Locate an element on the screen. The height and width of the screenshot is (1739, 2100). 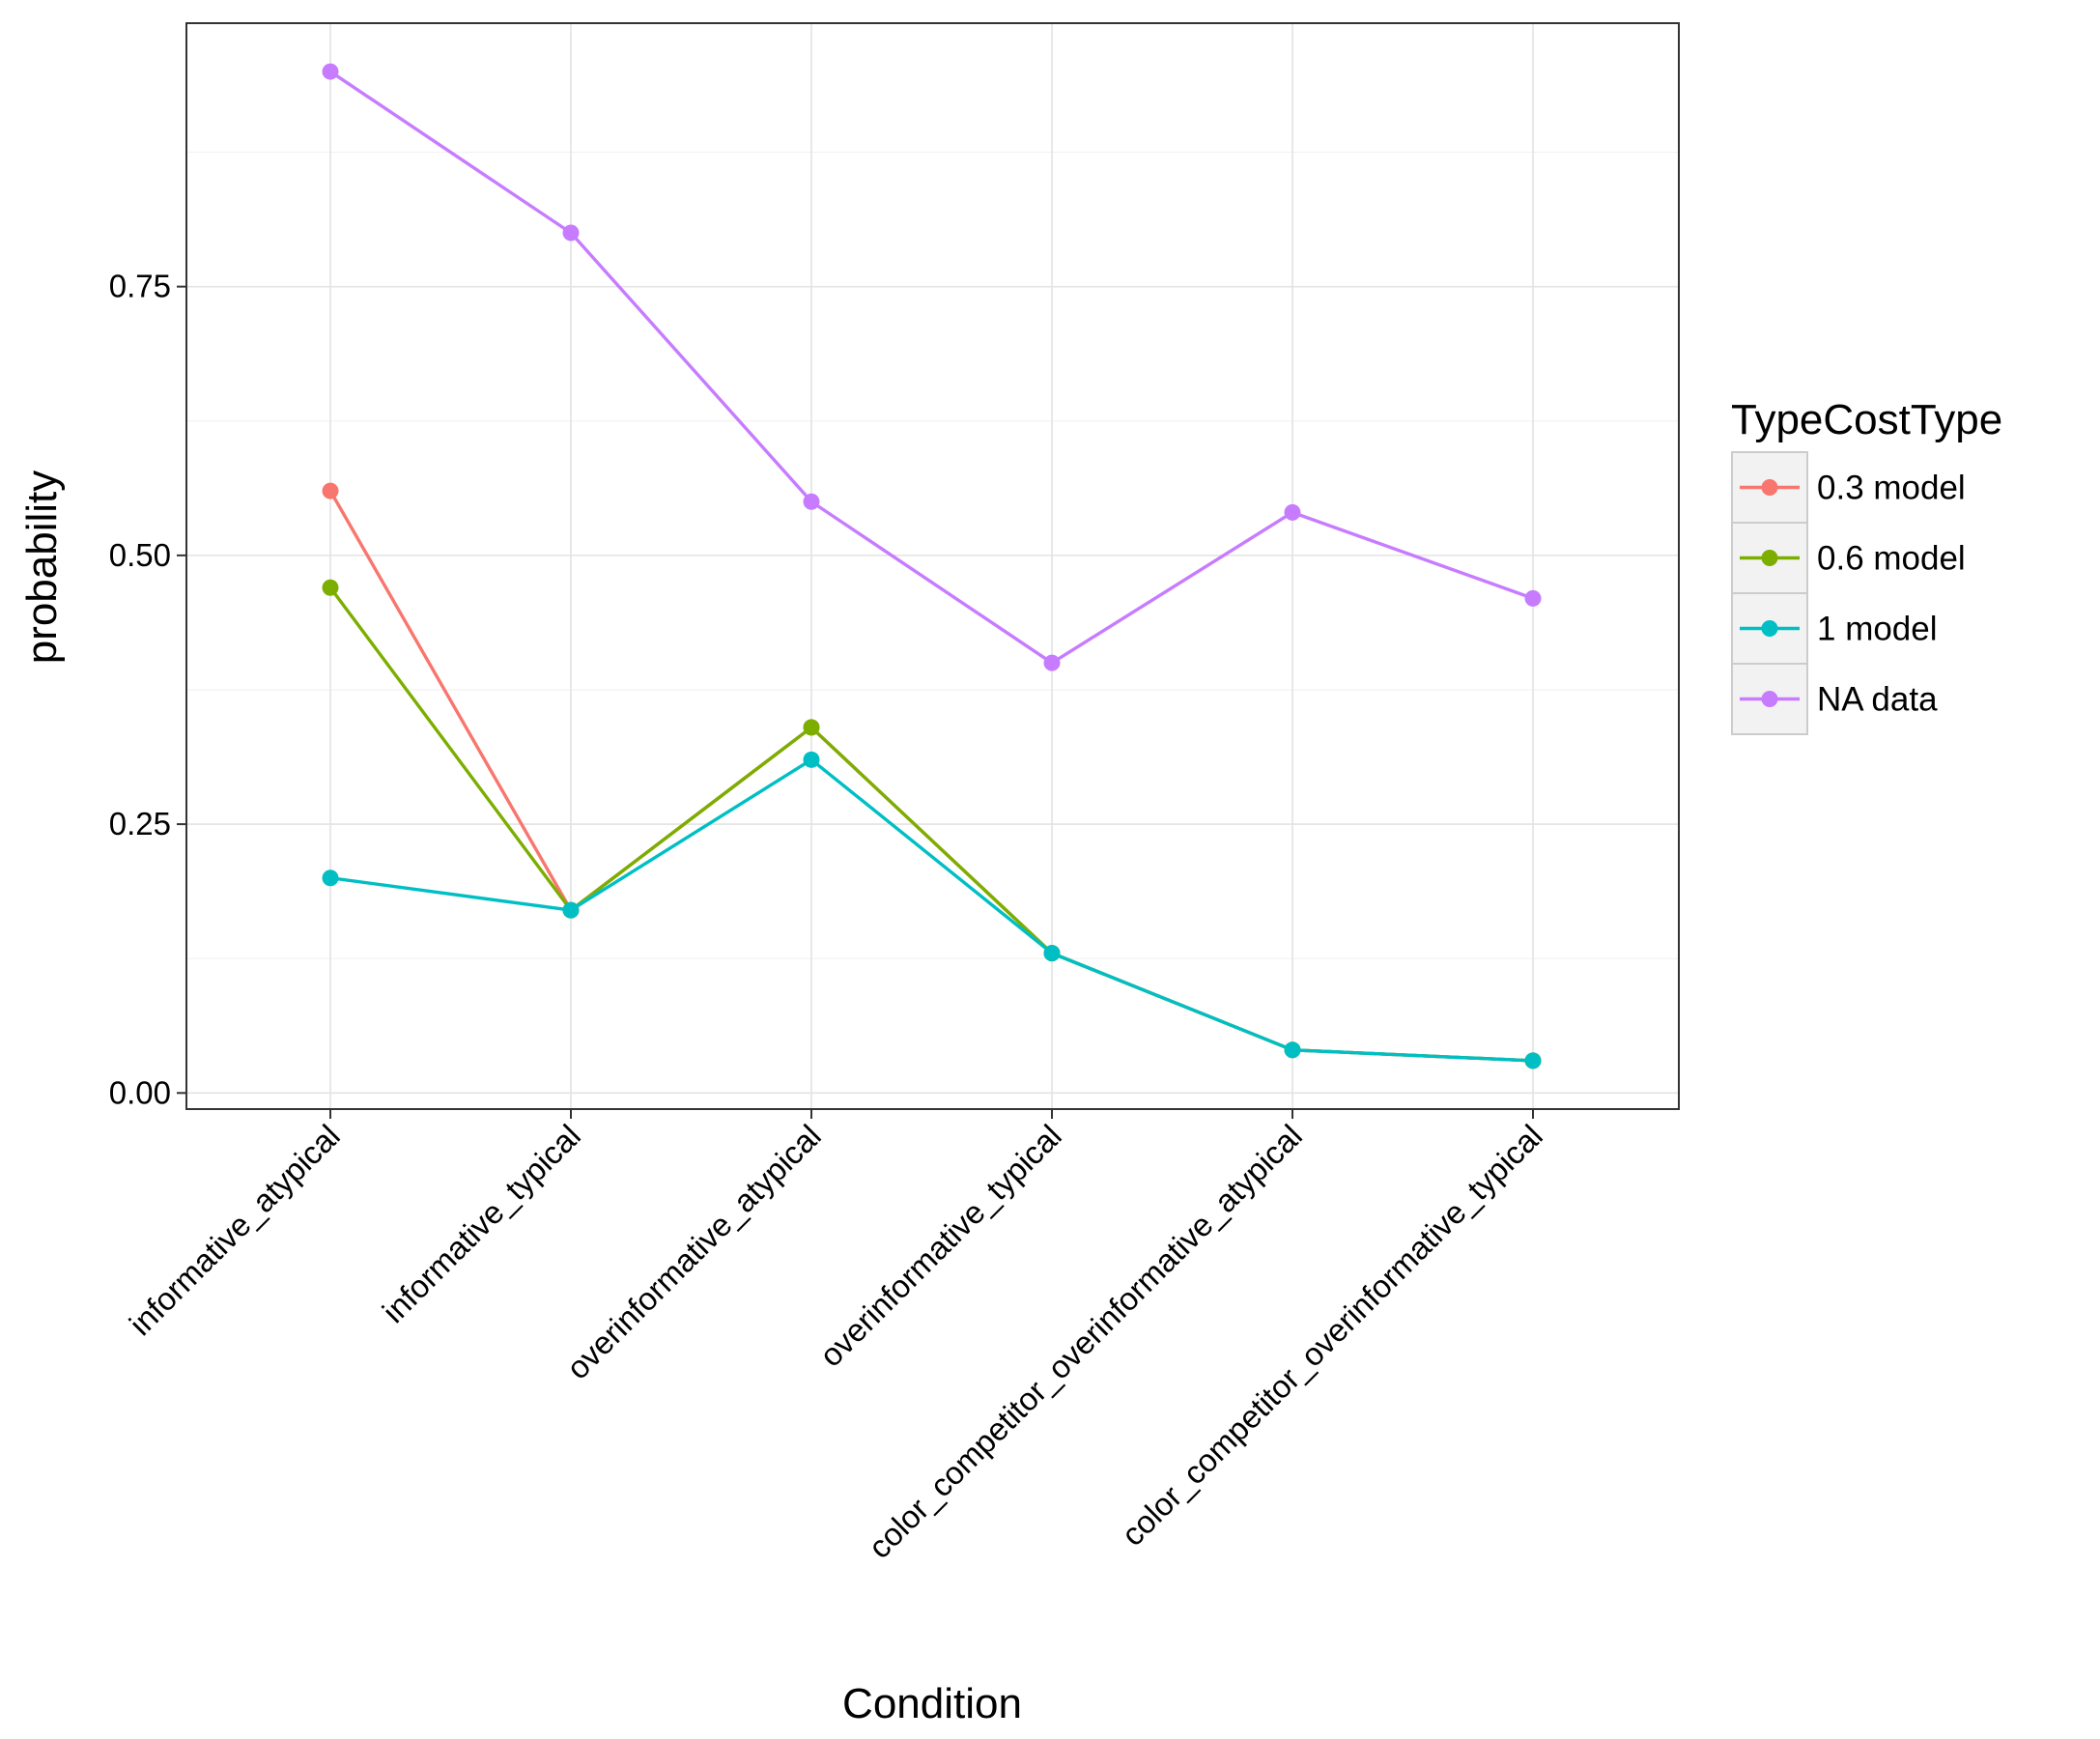
legend-label: 0.3 model is located at coordinates (1891, 489).